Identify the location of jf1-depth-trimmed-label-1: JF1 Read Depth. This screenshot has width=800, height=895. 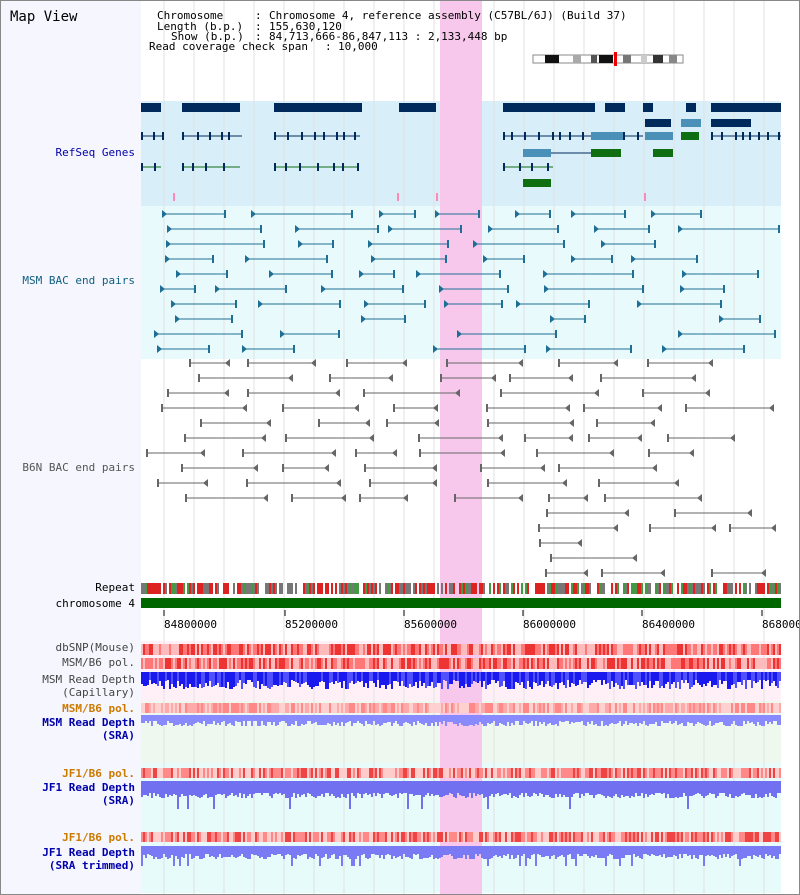
(88, 852).